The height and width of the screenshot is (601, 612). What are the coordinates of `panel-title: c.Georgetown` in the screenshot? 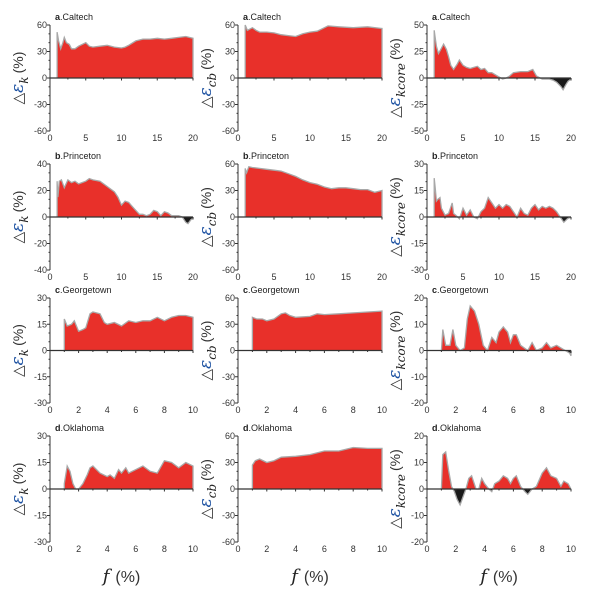 It's located at (83, 290).